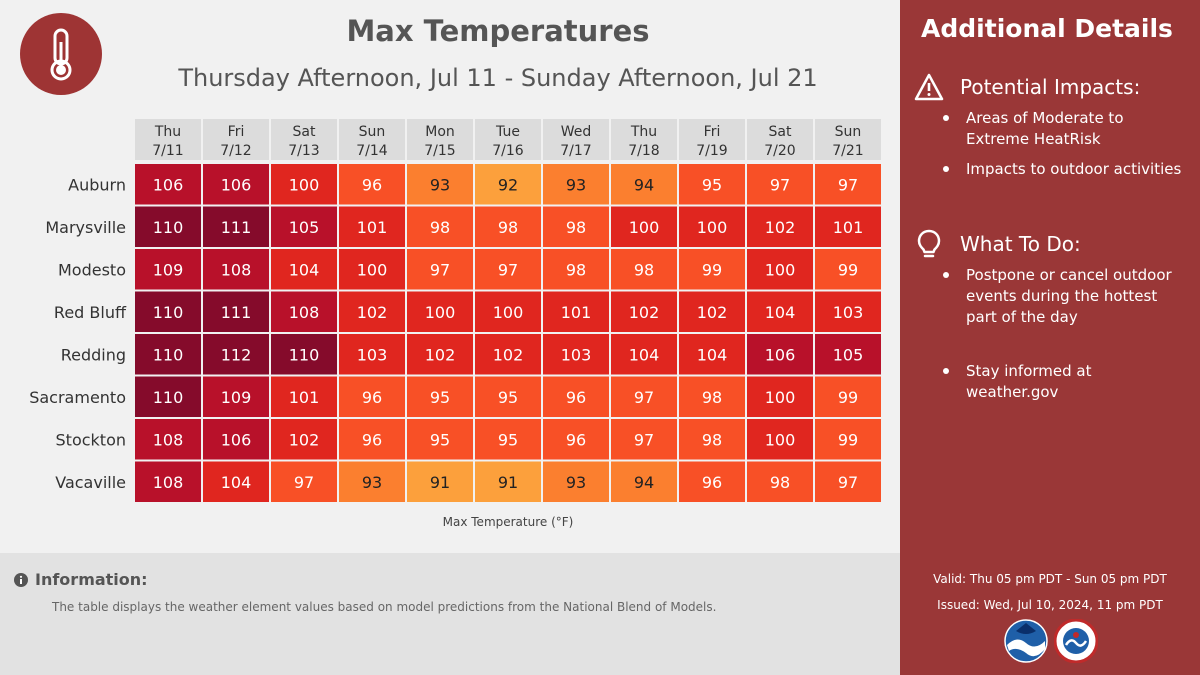  I want to click on column-day: Fri, so click(712, 132).